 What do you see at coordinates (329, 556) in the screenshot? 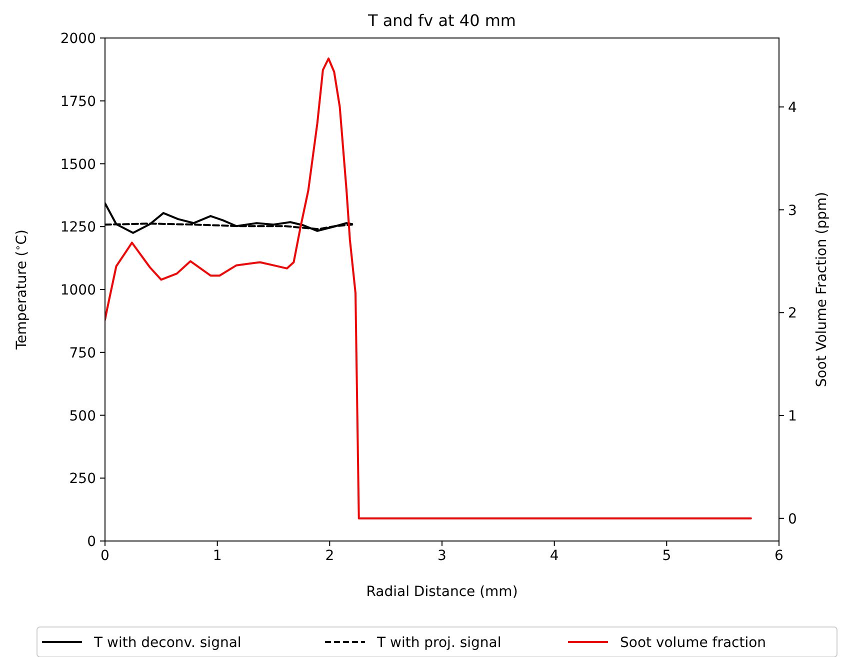
I see `x-tick-label: 2` at bounding box center [329, 556].